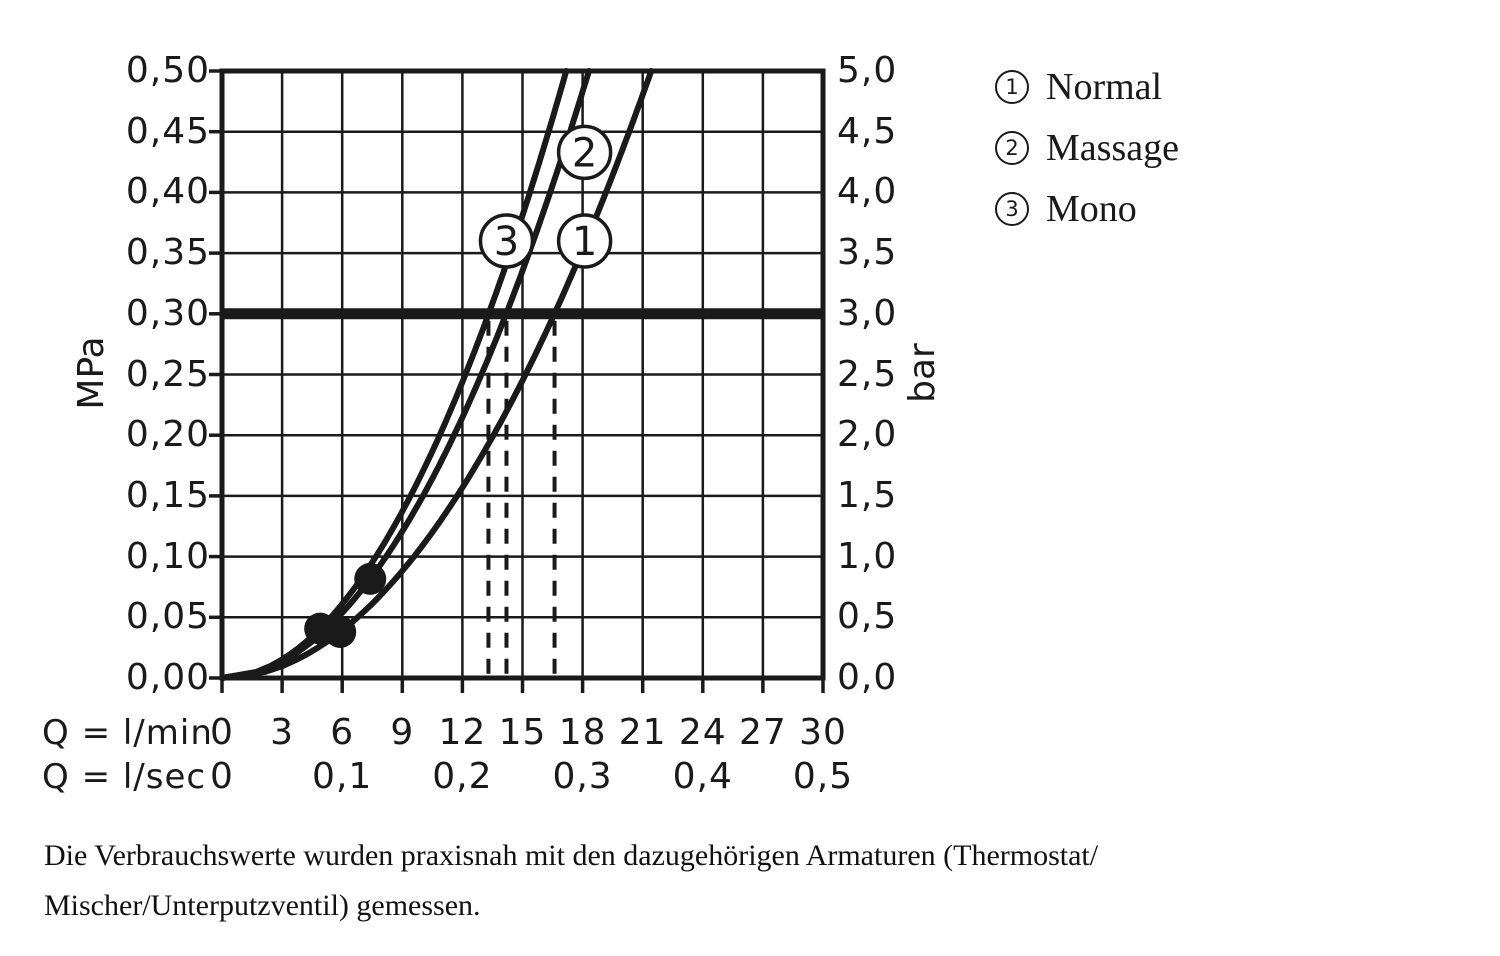 This screenshot has height=956, width=1500. I want to click on svg-text: 3, so click(506, 242).